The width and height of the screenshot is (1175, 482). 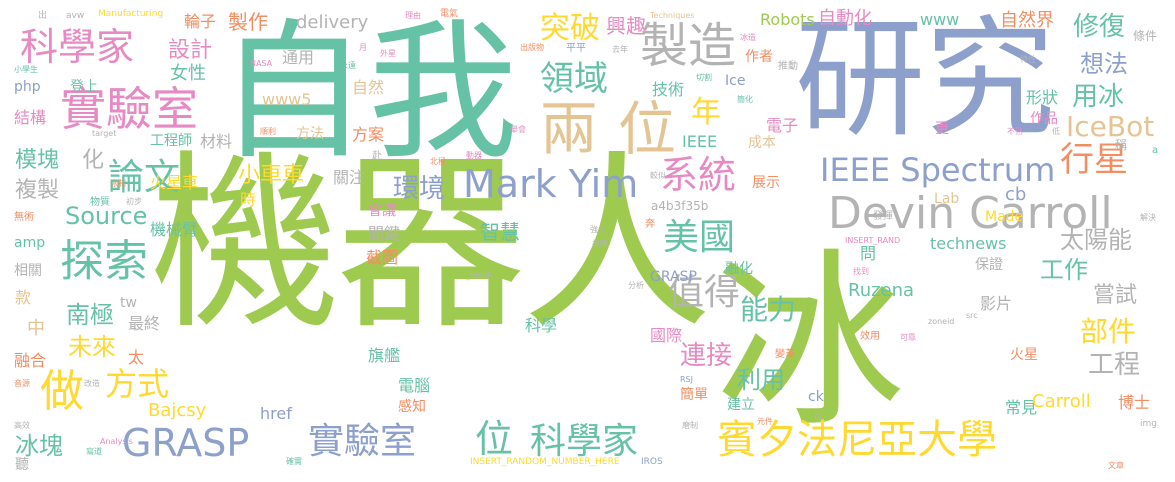 I want to click on word-analysis: Analysis, so click(x=116, y=441).